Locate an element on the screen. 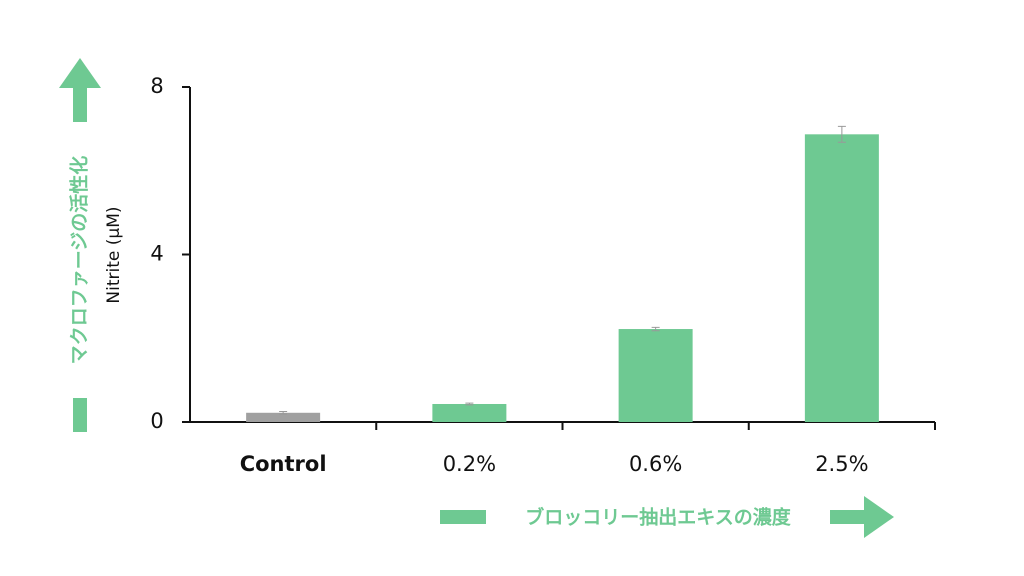 The width and height of the screenshot is (1024, 576). x-tick-label: 0.2% is located at coordinates (469, 464).